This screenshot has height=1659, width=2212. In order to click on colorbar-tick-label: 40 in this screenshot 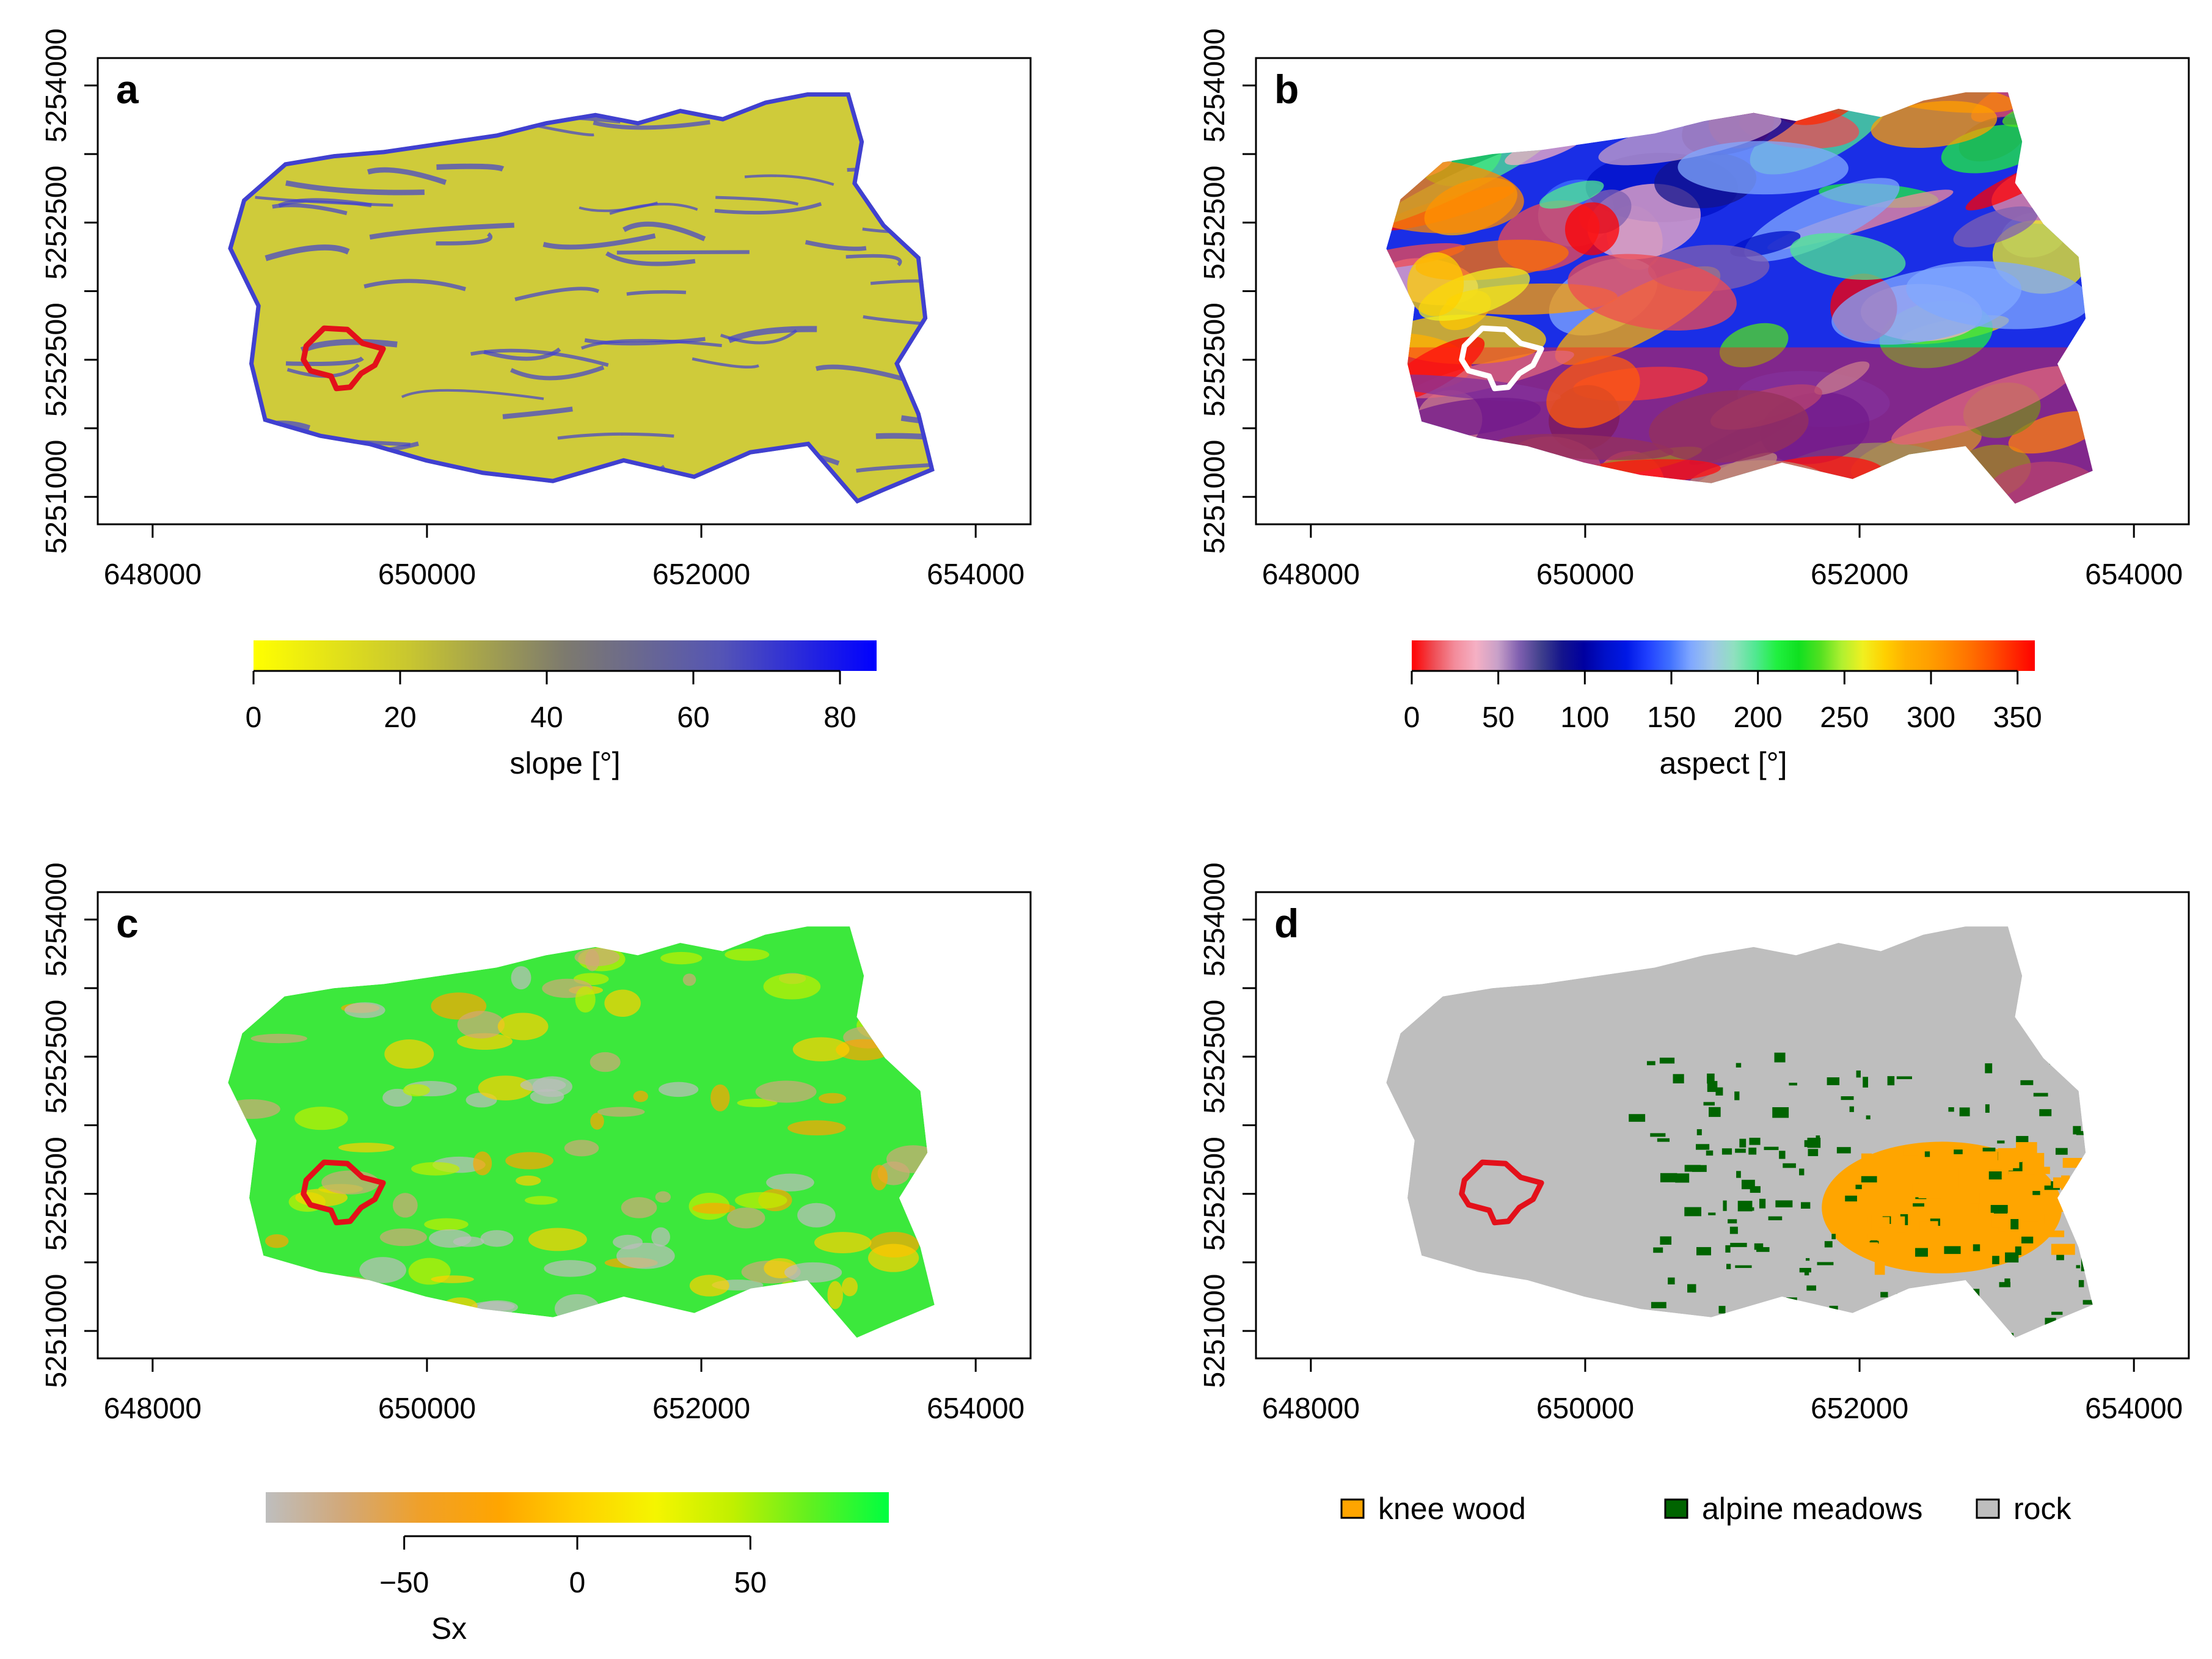, I will do `click(546, 717)`.